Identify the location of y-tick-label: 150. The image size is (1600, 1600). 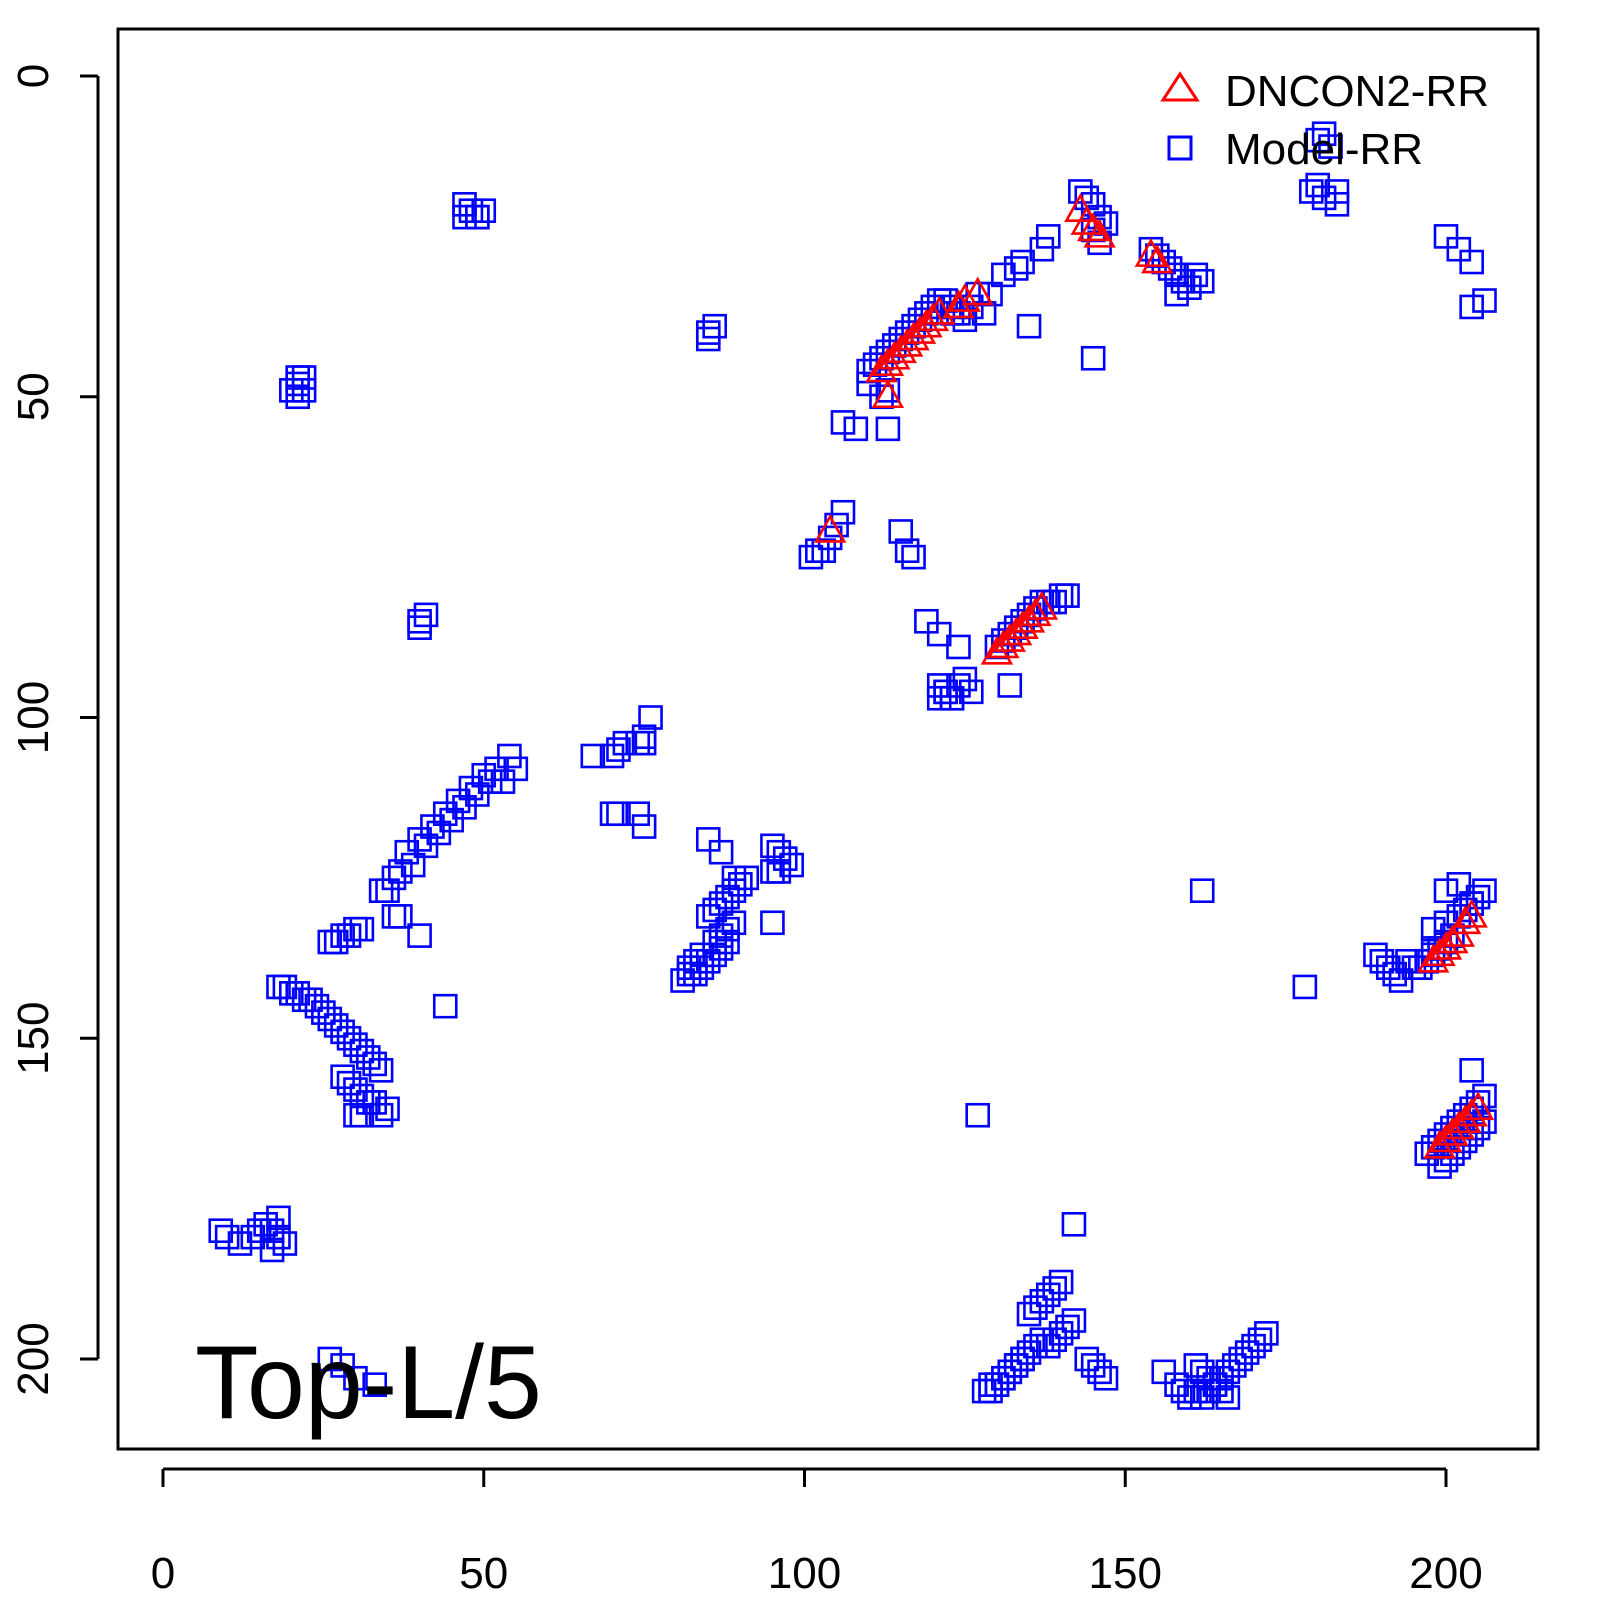
(33, 1038).